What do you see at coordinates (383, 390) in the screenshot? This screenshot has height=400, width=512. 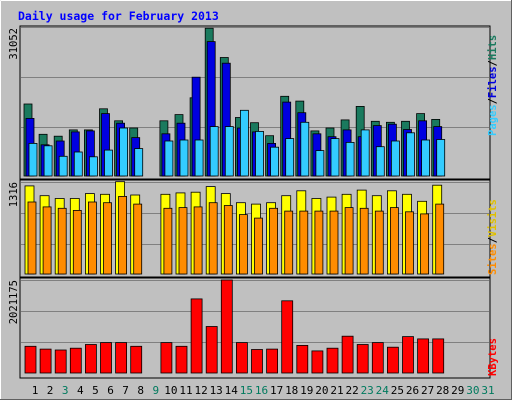 I see `day-label: 24` at bounding box center [383, 390].